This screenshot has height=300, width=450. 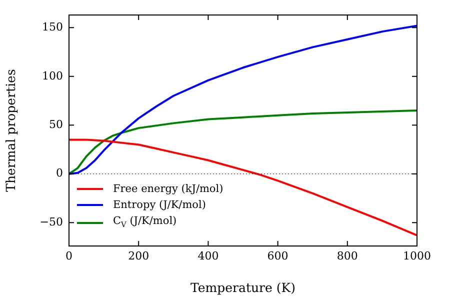 I want to click on x-tick-label: 800, so click(x=347, y=255).